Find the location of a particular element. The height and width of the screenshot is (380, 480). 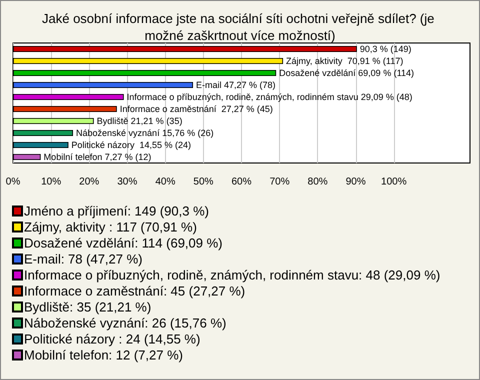

legend-label: Jméno a příjimení: 149 (90,3 %) is located at coordinates (116, 211).